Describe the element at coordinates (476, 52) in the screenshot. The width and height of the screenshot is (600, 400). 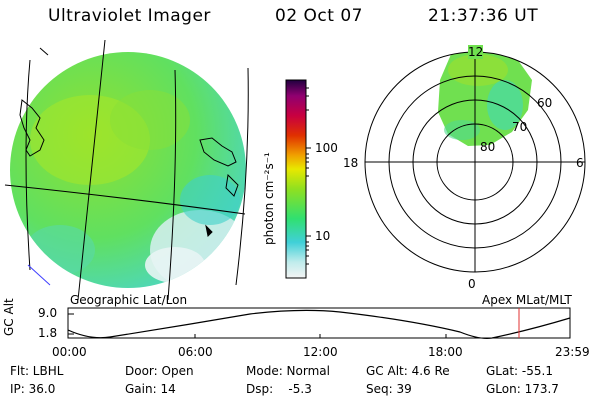
I see `mlt-label-12: 12` at that location.